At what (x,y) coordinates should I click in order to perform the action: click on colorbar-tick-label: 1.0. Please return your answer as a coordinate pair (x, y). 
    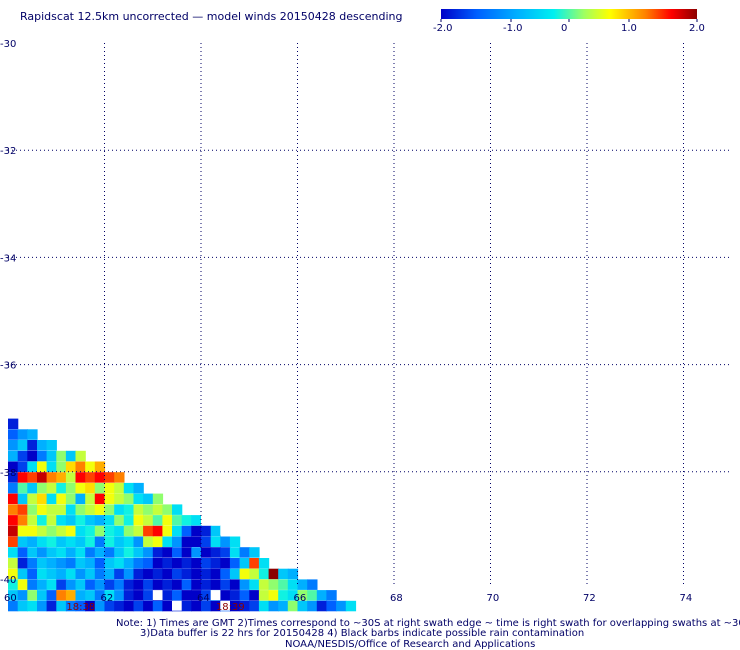
    Looking at the image, I should click on (629, 28).